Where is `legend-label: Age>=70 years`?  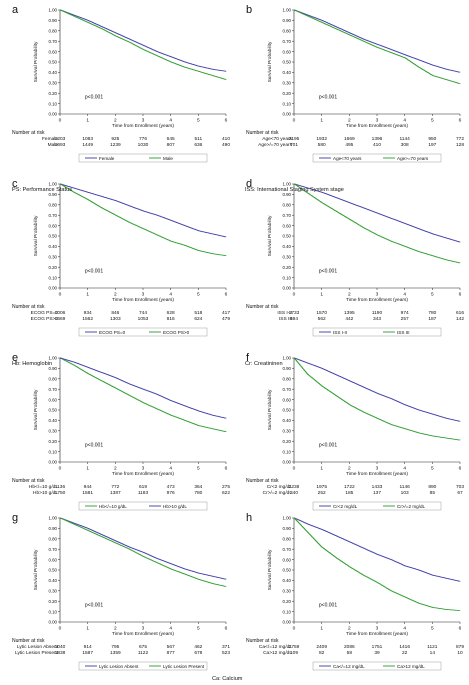
legend-label: Age>=70 years is located at coordinates (413, 158).